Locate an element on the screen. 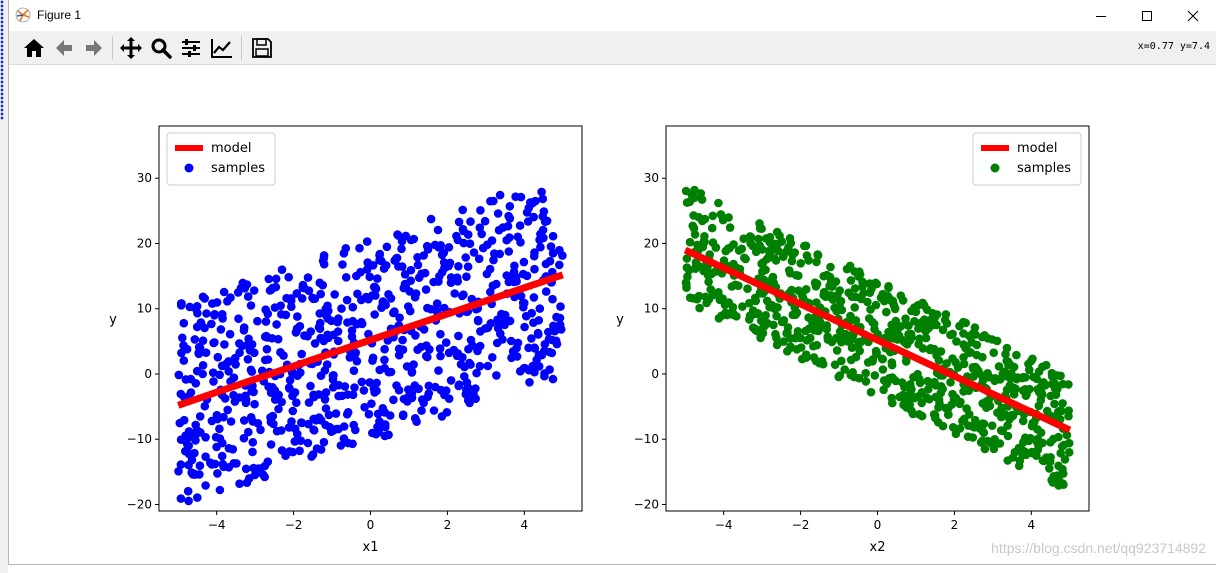 The width and height of the screenshot is (1216, 573). save-button is located at coordinates (262, 48).